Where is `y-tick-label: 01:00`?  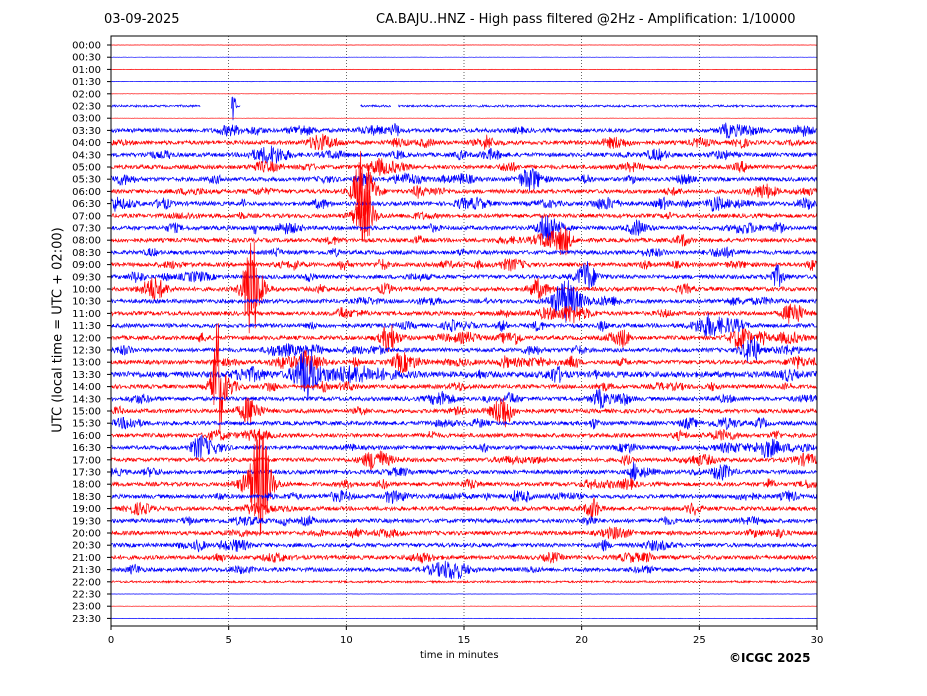
y-tick-label: 01:00 is located at coordinates (86, 70).